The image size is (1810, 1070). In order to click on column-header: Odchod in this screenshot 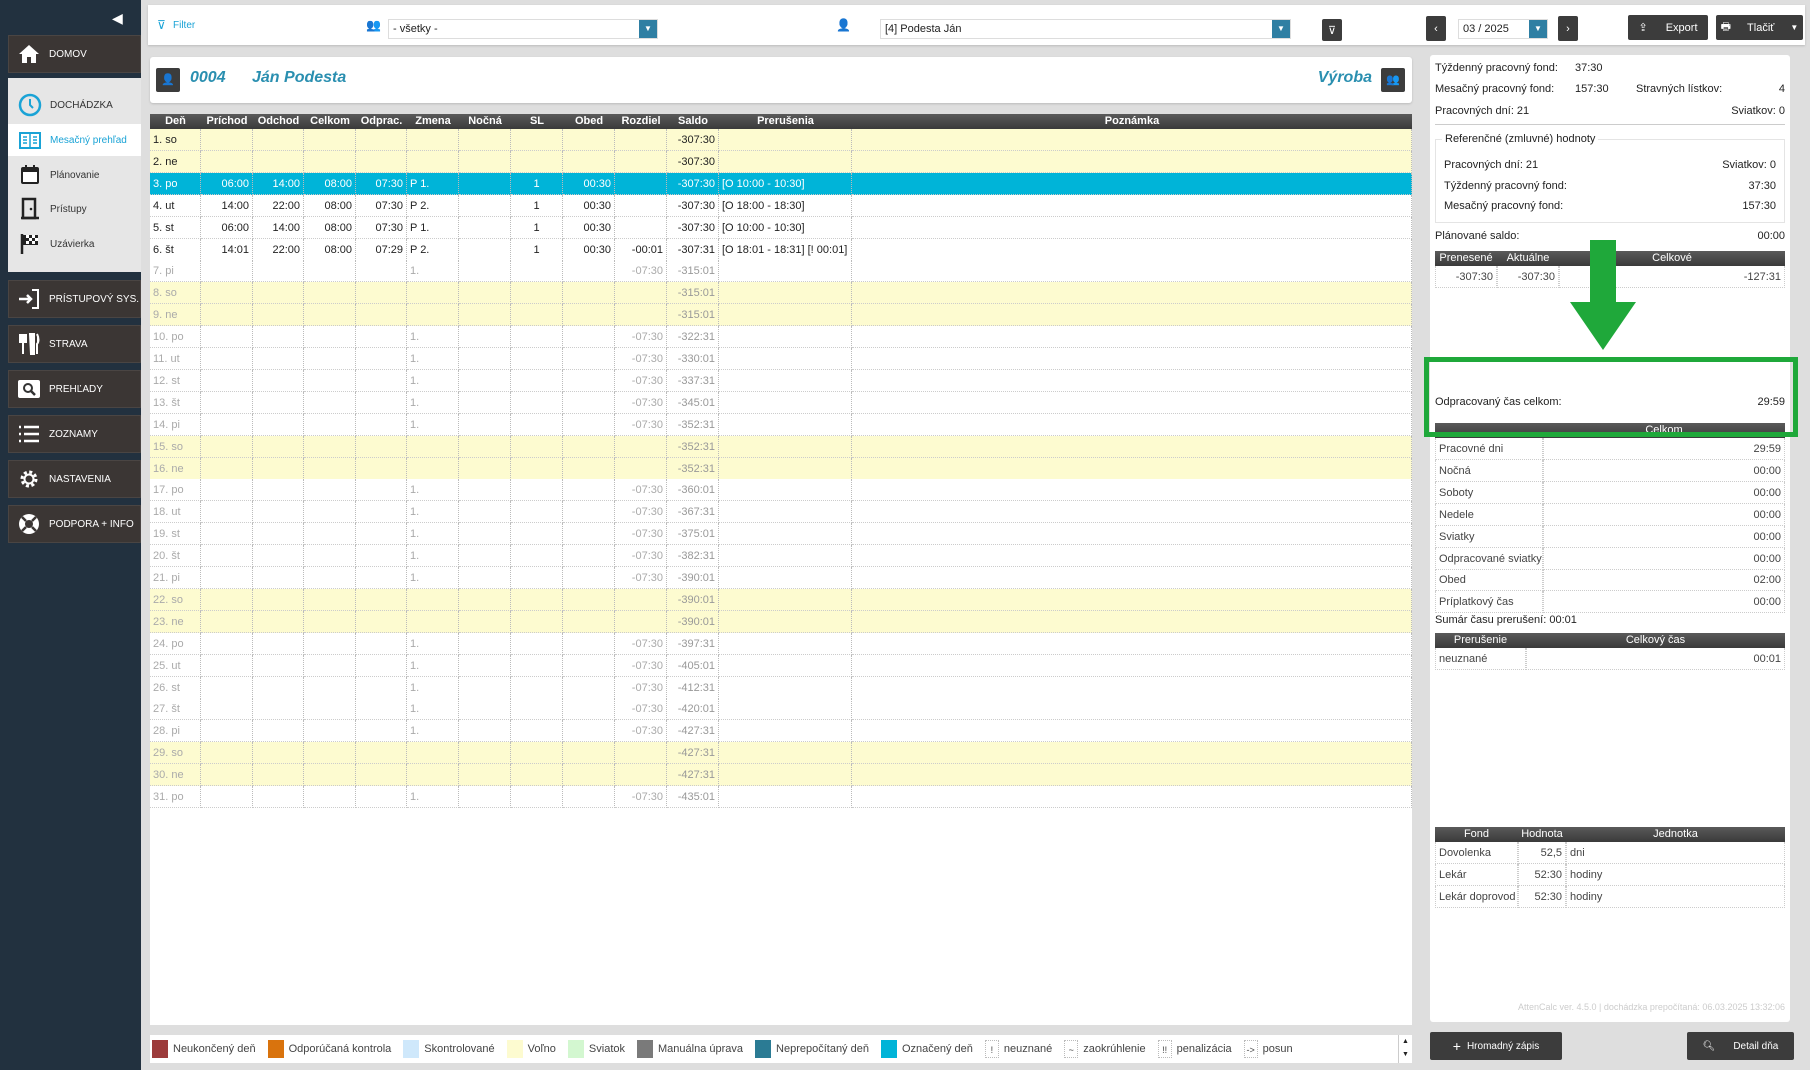, I will do `click(278, 121)`.